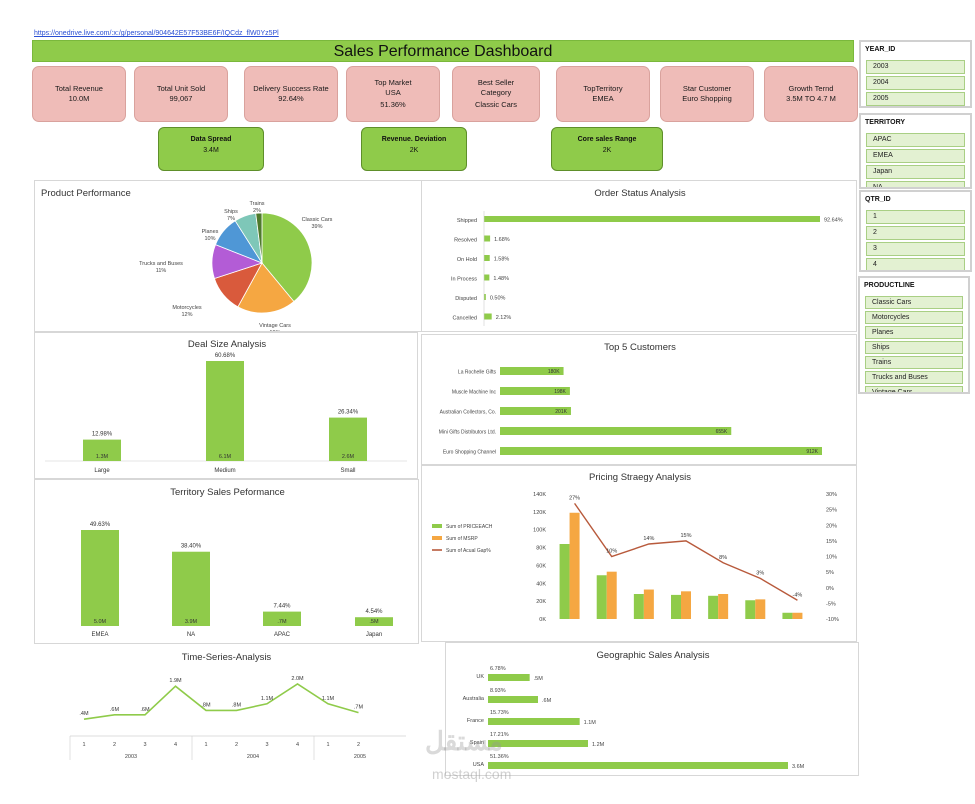 The width and height of the screenshot is (975, 804). Describe the element at coordinates (685, 536) in the screenshot. I see `pricing-gap-label: 15%` at that location.